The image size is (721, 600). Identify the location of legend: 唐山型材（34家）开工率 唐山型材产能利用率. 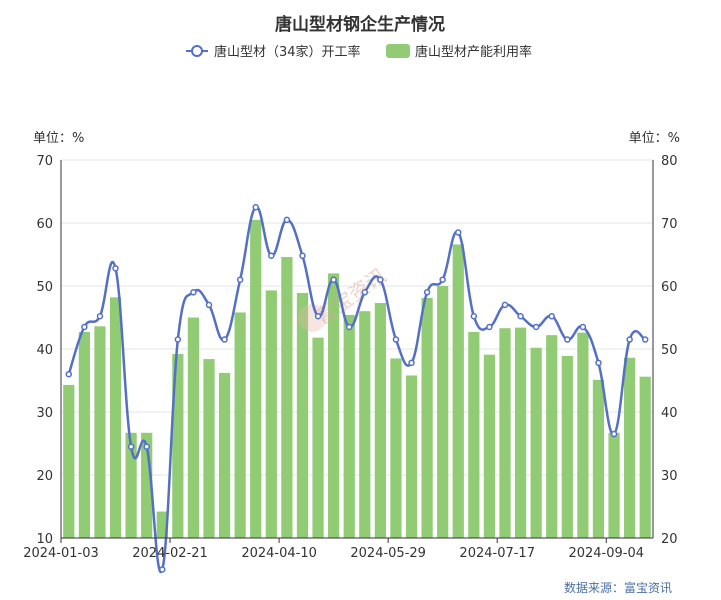
(359, 52).